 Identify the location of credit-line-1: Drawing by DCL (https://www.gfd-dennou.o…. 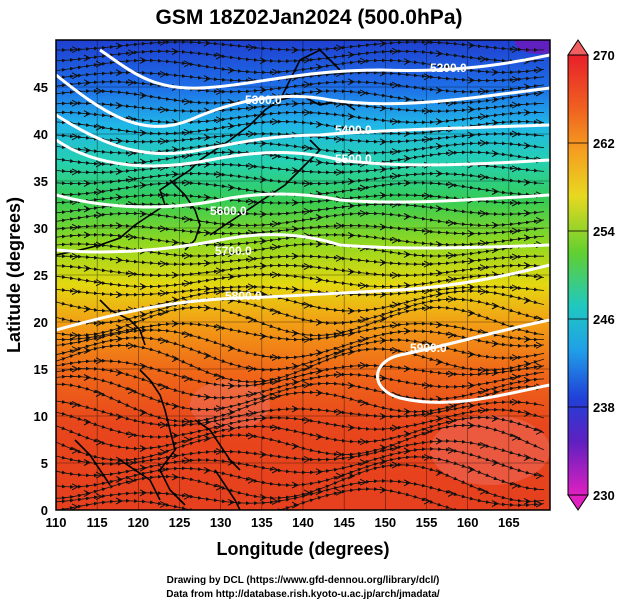
(303, 580).